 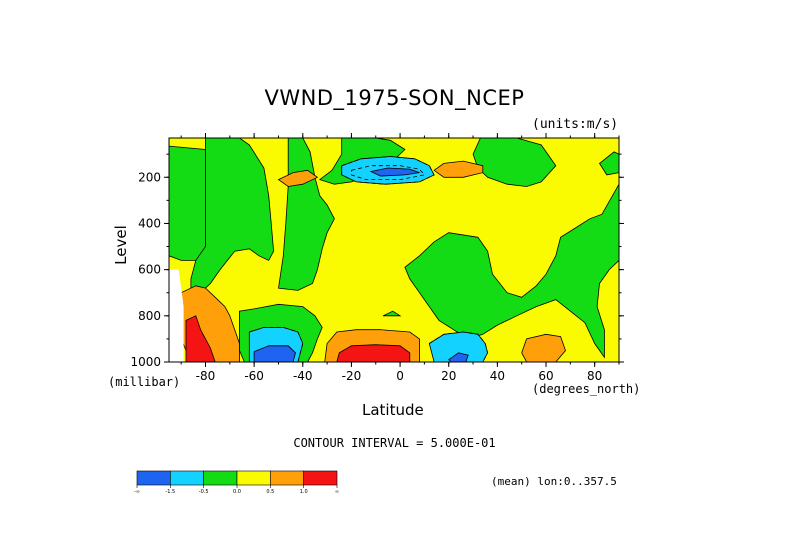 I want to click on x-tick-label: -40, so click(x=303, y=376).